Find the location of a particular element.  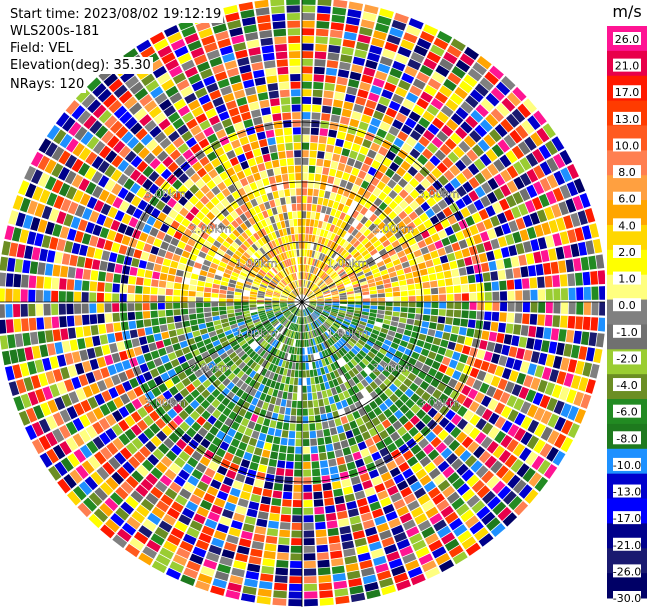

colorbar-tick-label: 13.0 is located at coordinates (627, 119).